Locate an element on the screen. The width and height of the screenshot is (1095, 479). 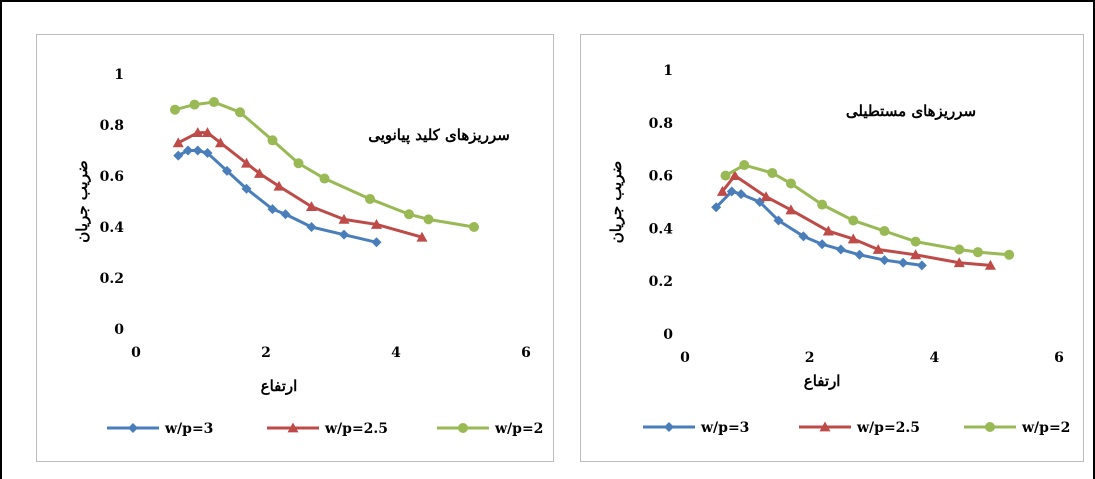
series-line-w-p-2.5 is located at coordinates (856, 220).